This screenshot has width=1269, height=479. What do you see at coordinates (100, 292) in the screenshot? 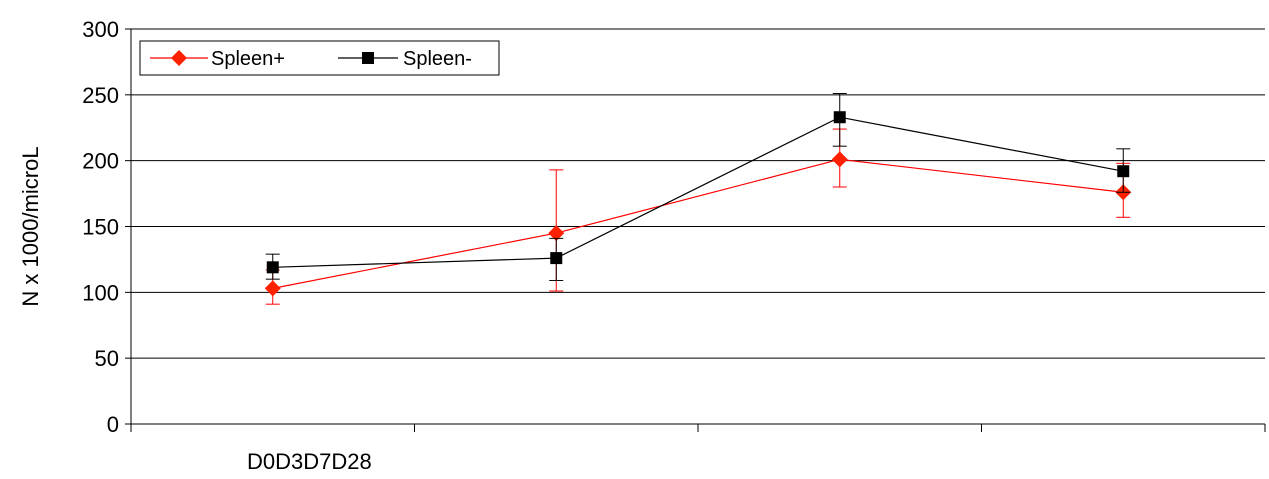
I see `y-tick-label: 100` at bounding box center [100, 292].